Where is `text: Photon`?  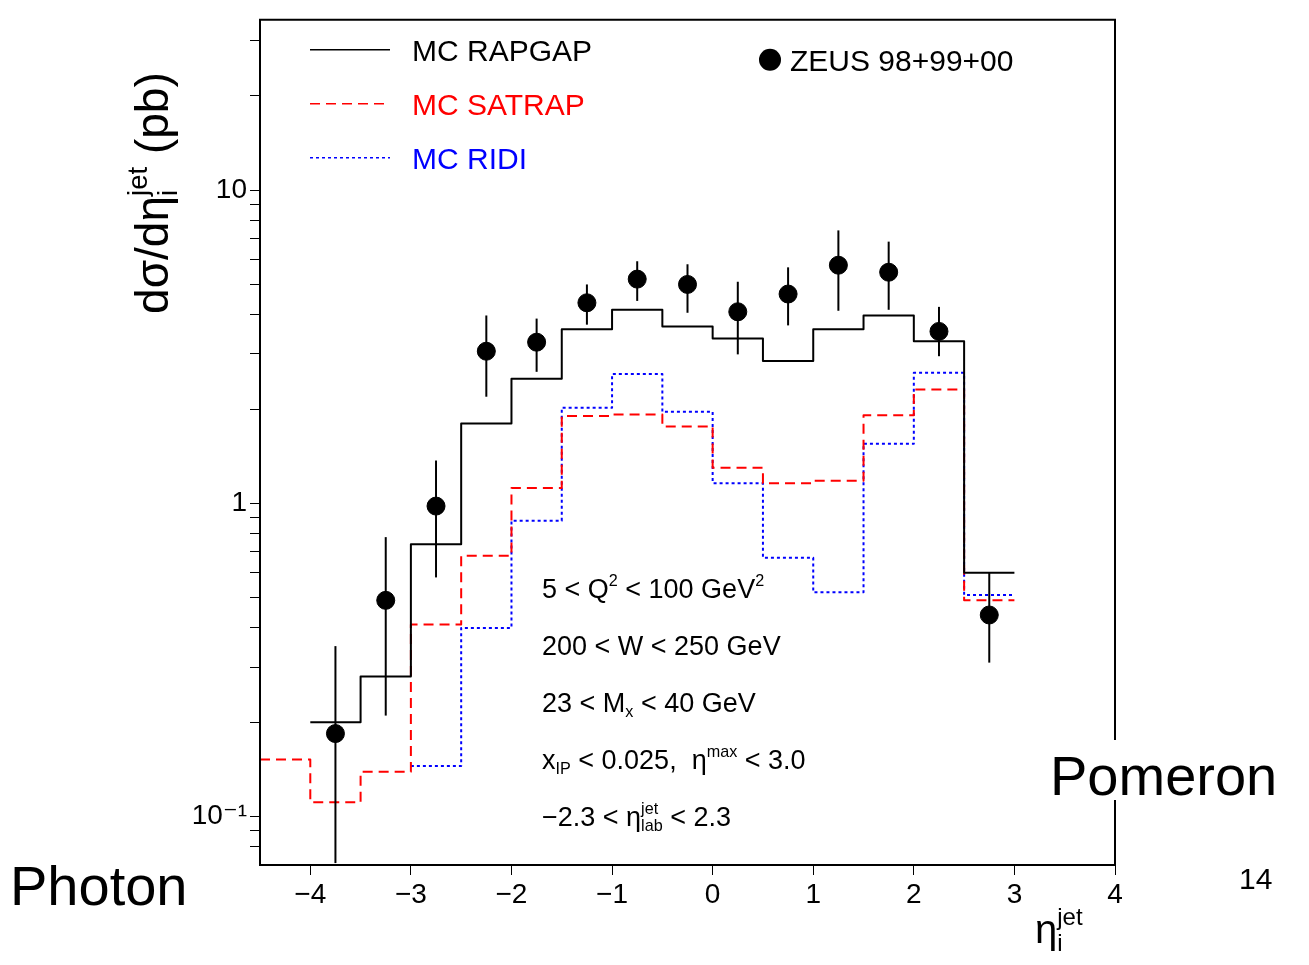 text: Photon is located at coordinates (99, 885).